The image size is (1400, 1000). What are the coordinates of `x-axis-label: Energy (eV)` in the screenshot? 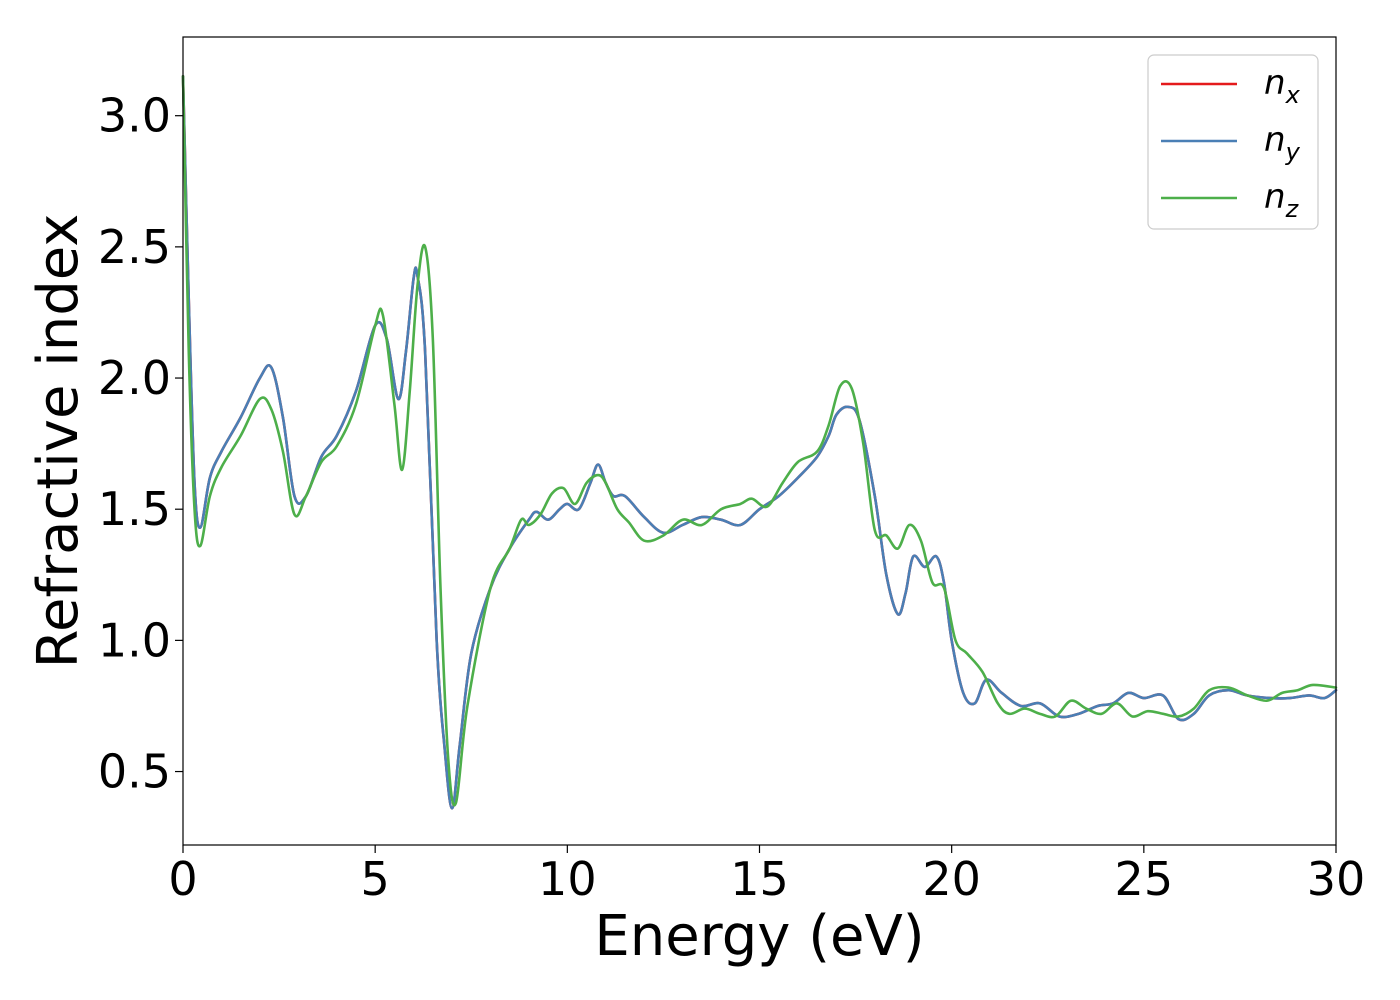 It's located at (759, 936).